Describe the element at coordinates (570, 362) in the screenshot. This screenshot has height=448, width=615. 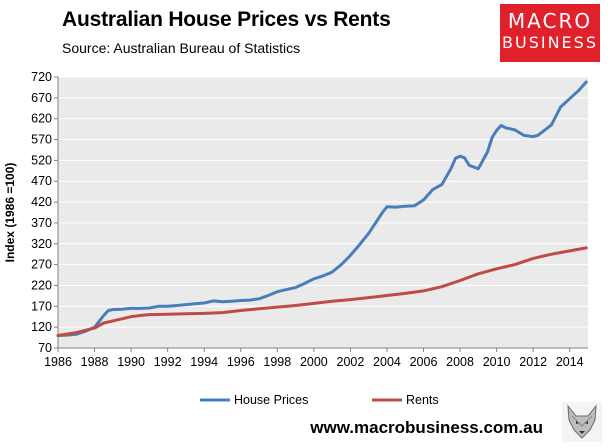
I see `x-tick-label: 2014` at that location.